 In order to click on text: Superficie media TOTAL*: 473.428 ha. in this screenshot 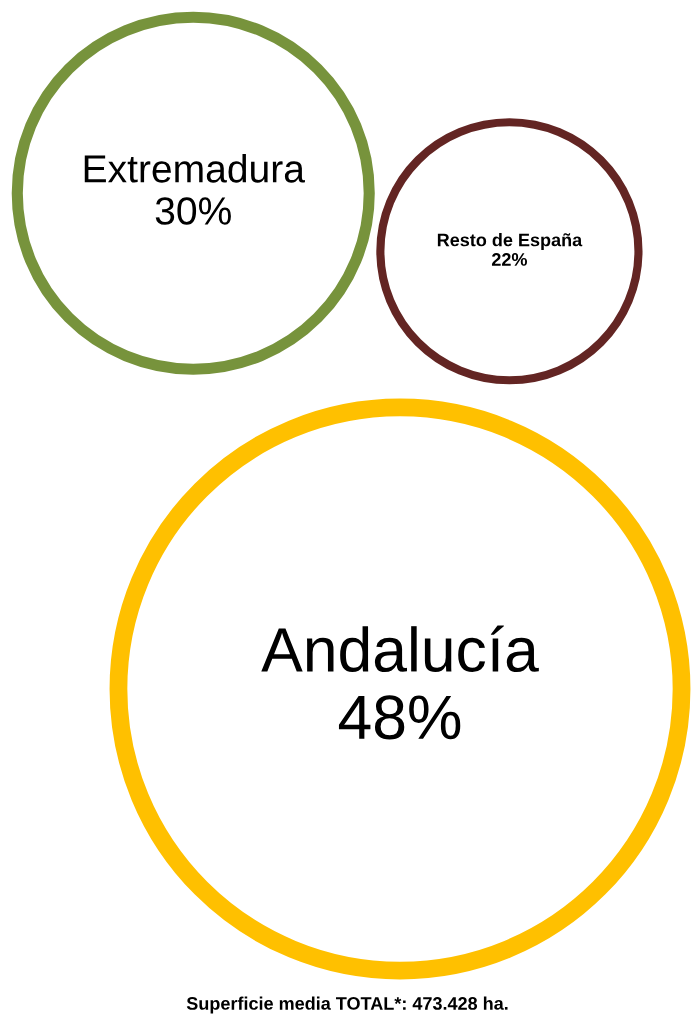, I will do `click(347, 1005)`.